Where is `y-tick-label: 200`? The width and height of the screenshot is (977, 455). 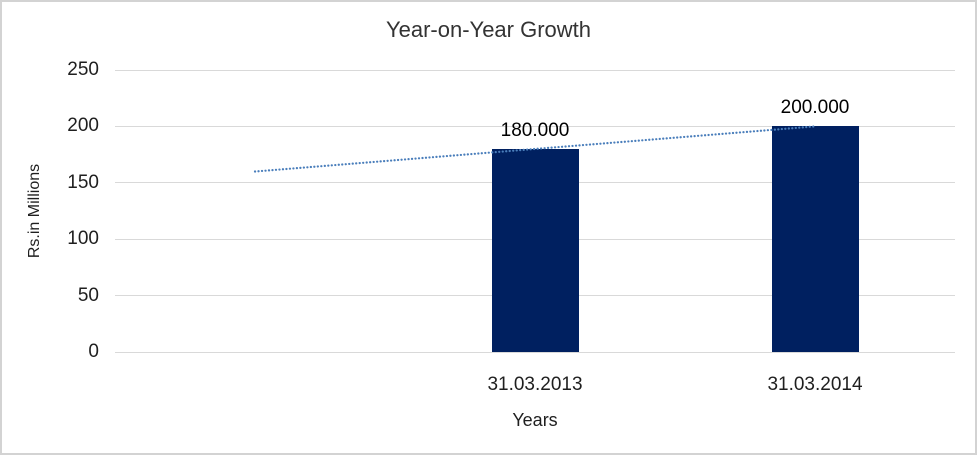 y-tick-label: 200 is located at coordinates (83, 126).